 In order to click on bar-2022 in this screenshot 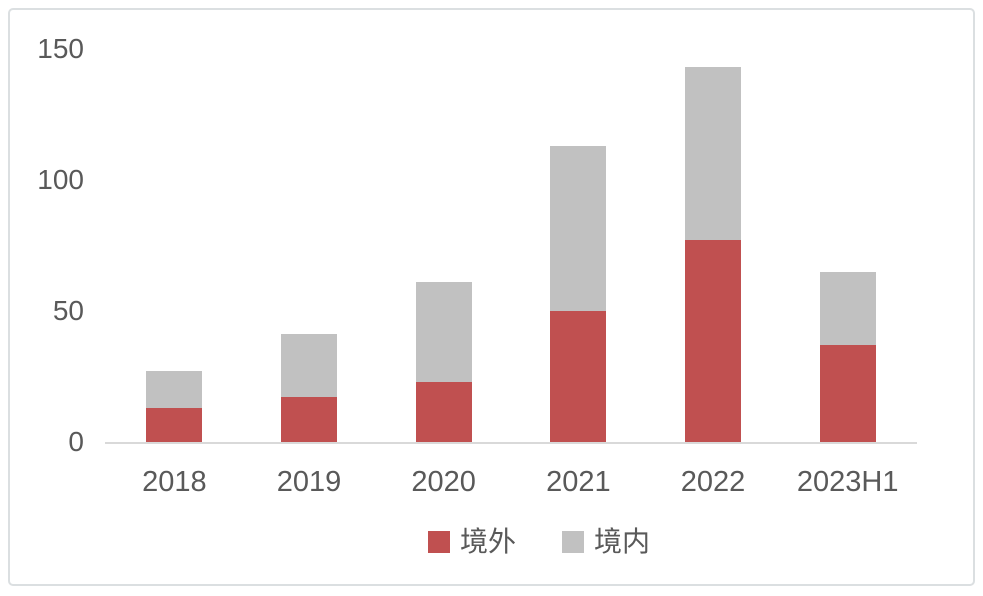, I will do `click(713, 254)`.